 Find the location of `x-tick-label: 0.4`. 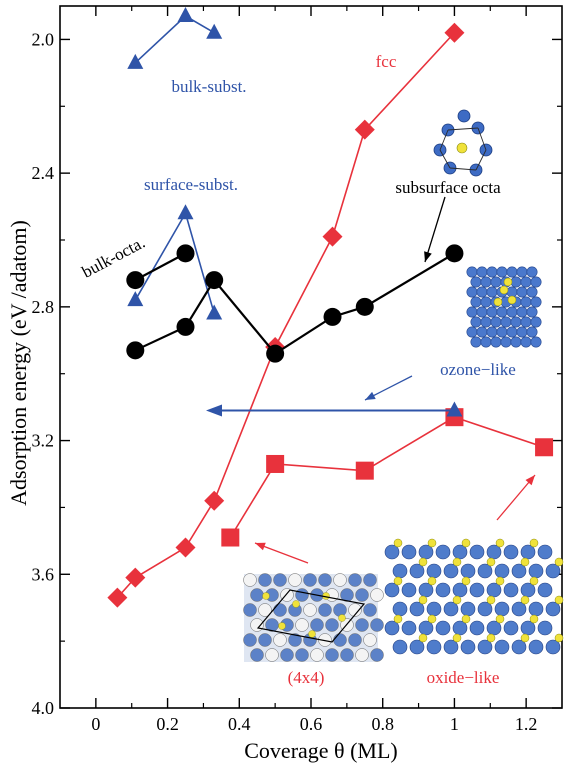

x-tick-label: 0.4 is located at coordinates (239, 724).